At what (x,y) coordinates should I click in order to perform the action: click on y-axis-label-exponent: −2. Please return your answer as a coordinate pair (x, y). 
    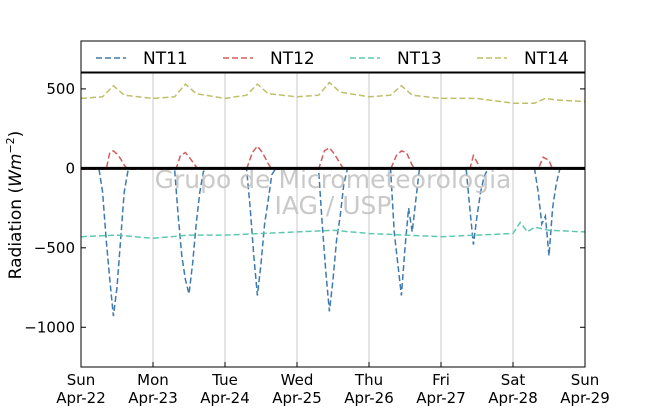
    Looking at the image, I should click on (10, 145).